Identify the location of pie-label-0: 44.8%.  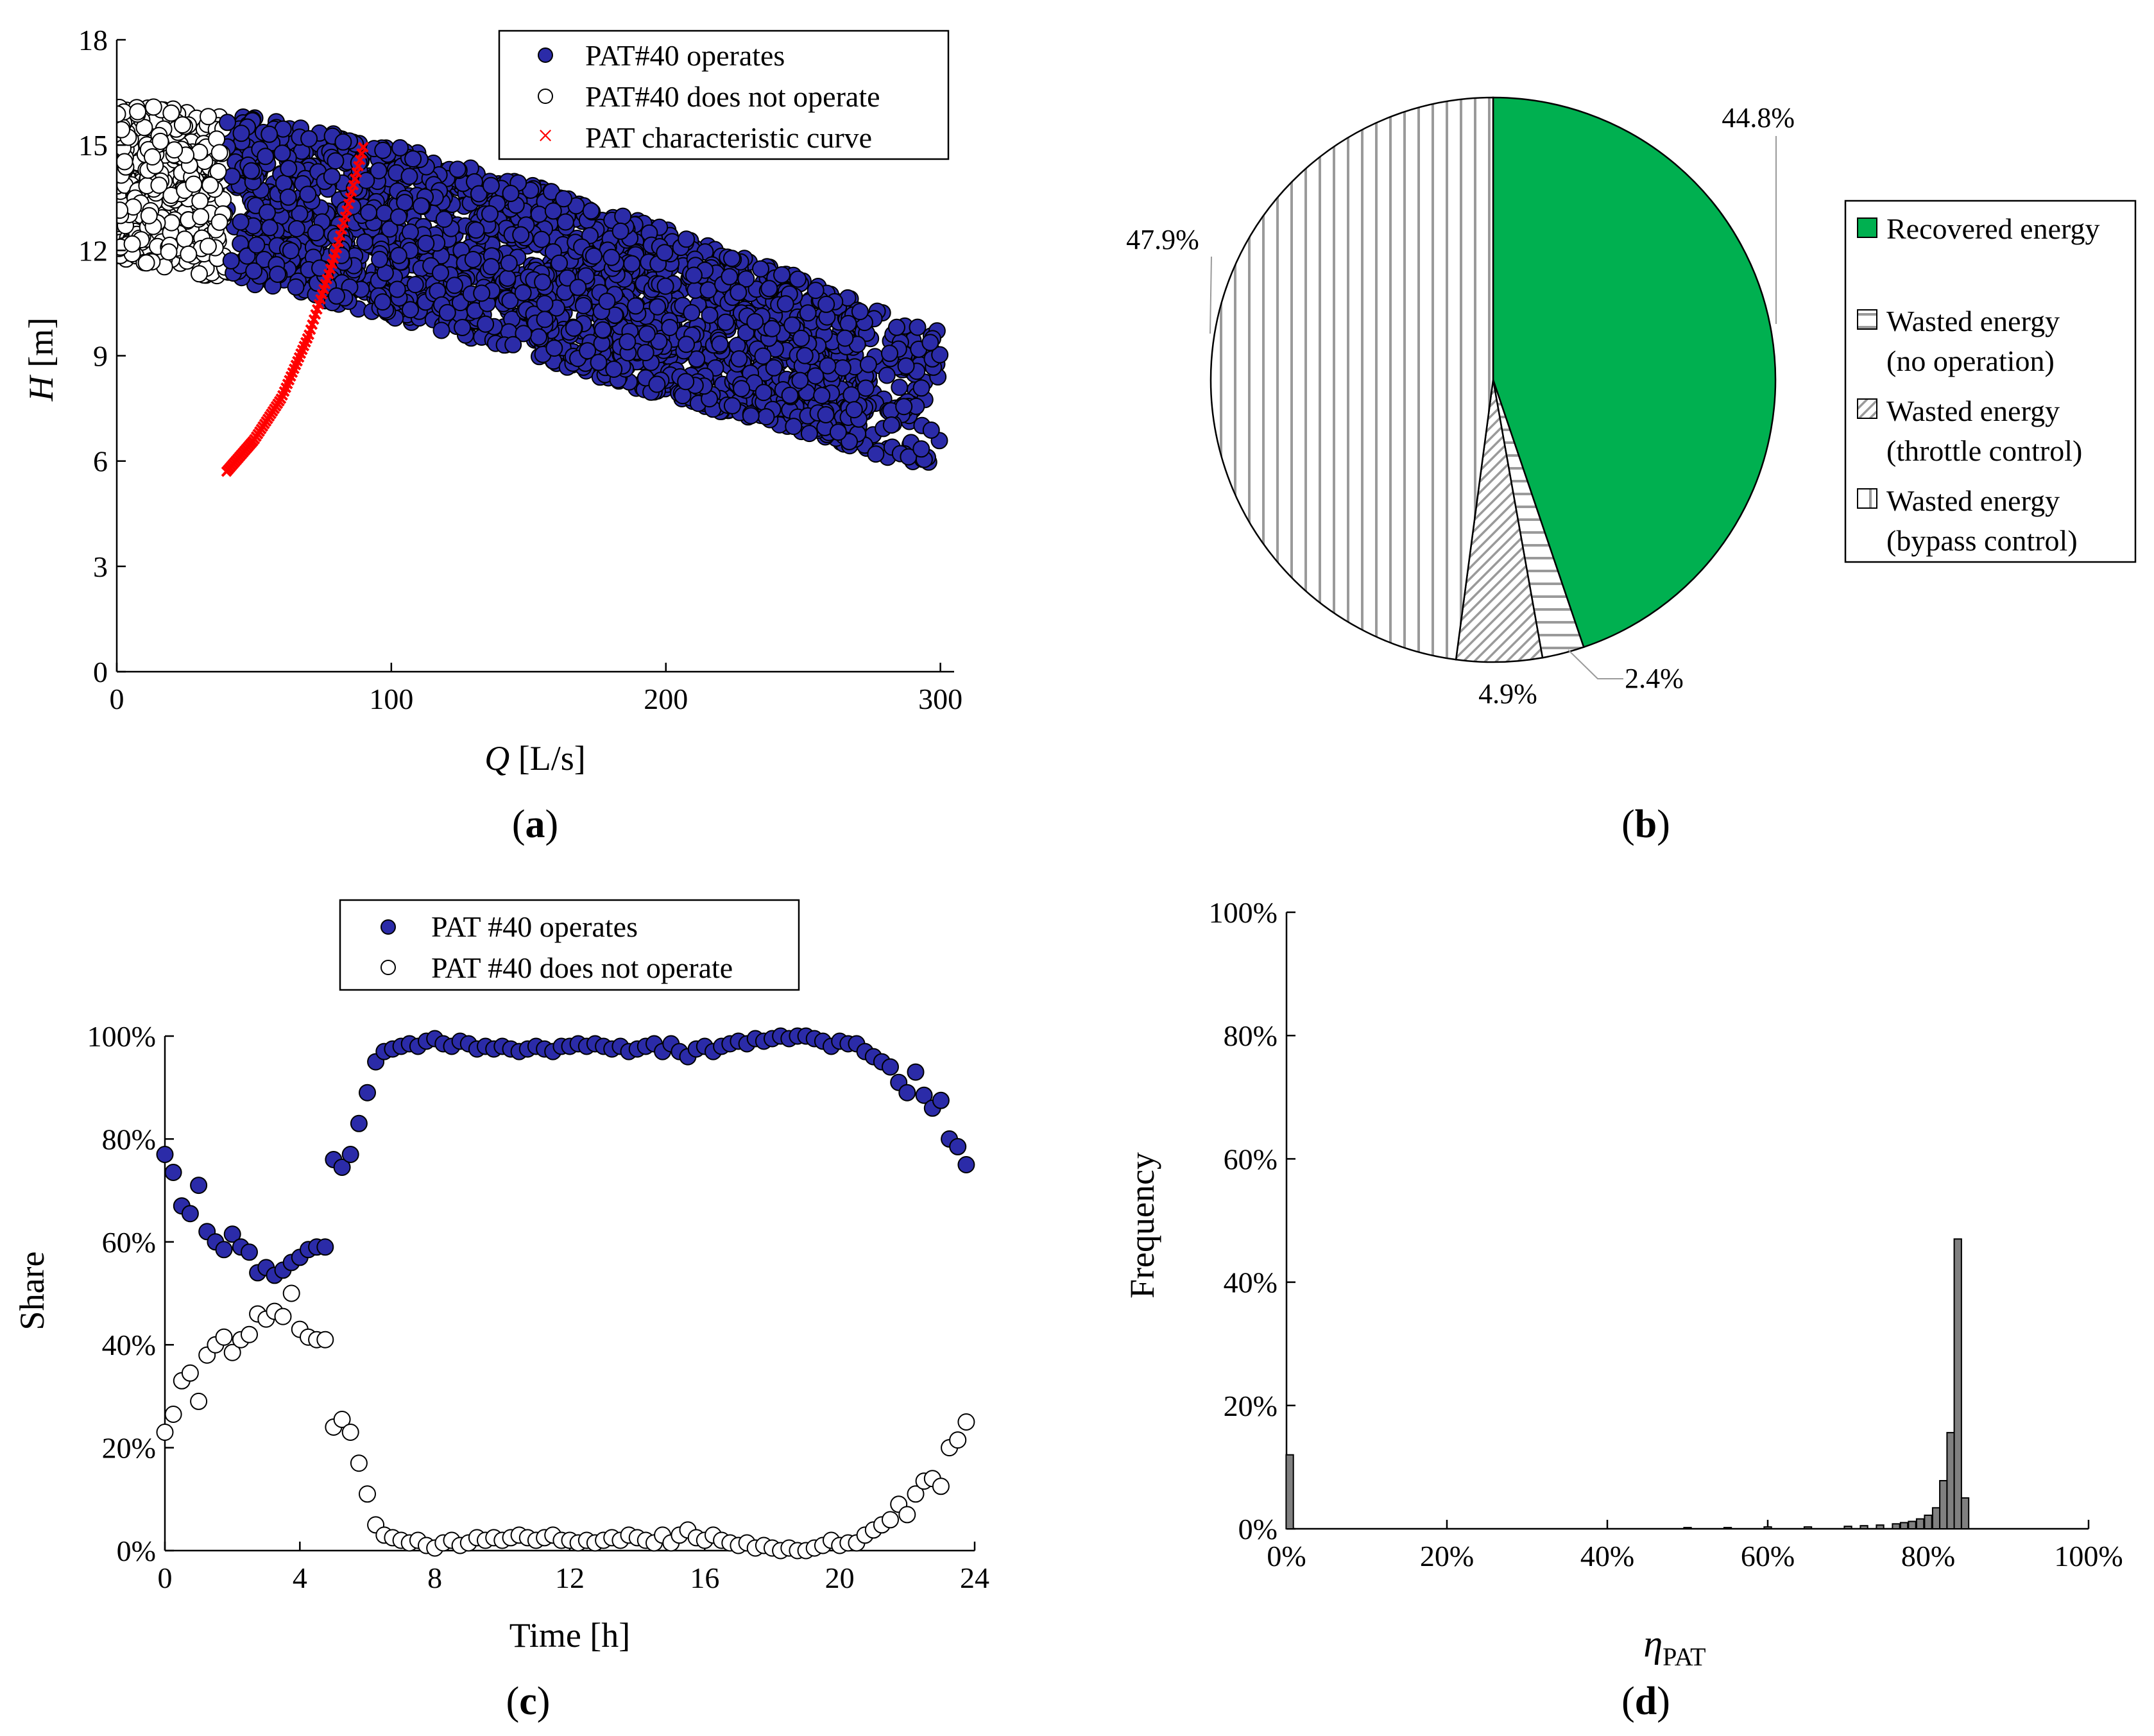
(1759, 117).